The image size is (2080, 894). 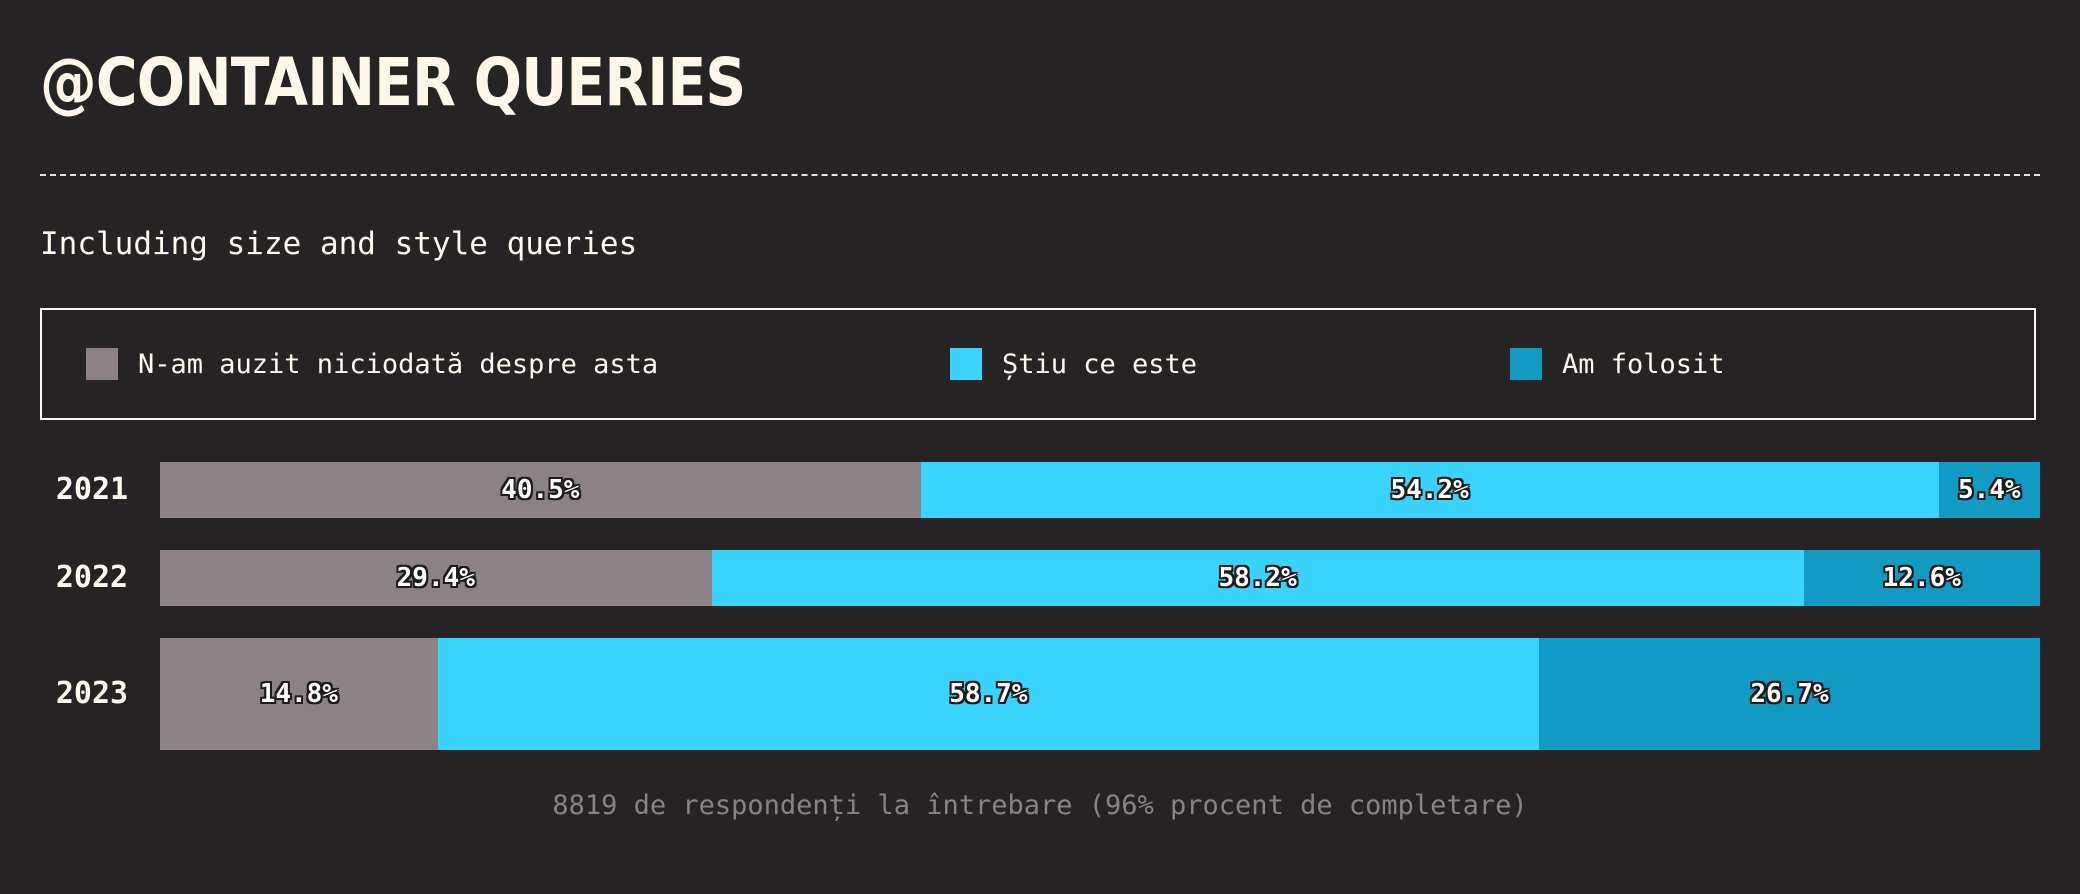 I want to click on bar-segment-2023-used-it: 26.7%, so click(x=1789, y=694).